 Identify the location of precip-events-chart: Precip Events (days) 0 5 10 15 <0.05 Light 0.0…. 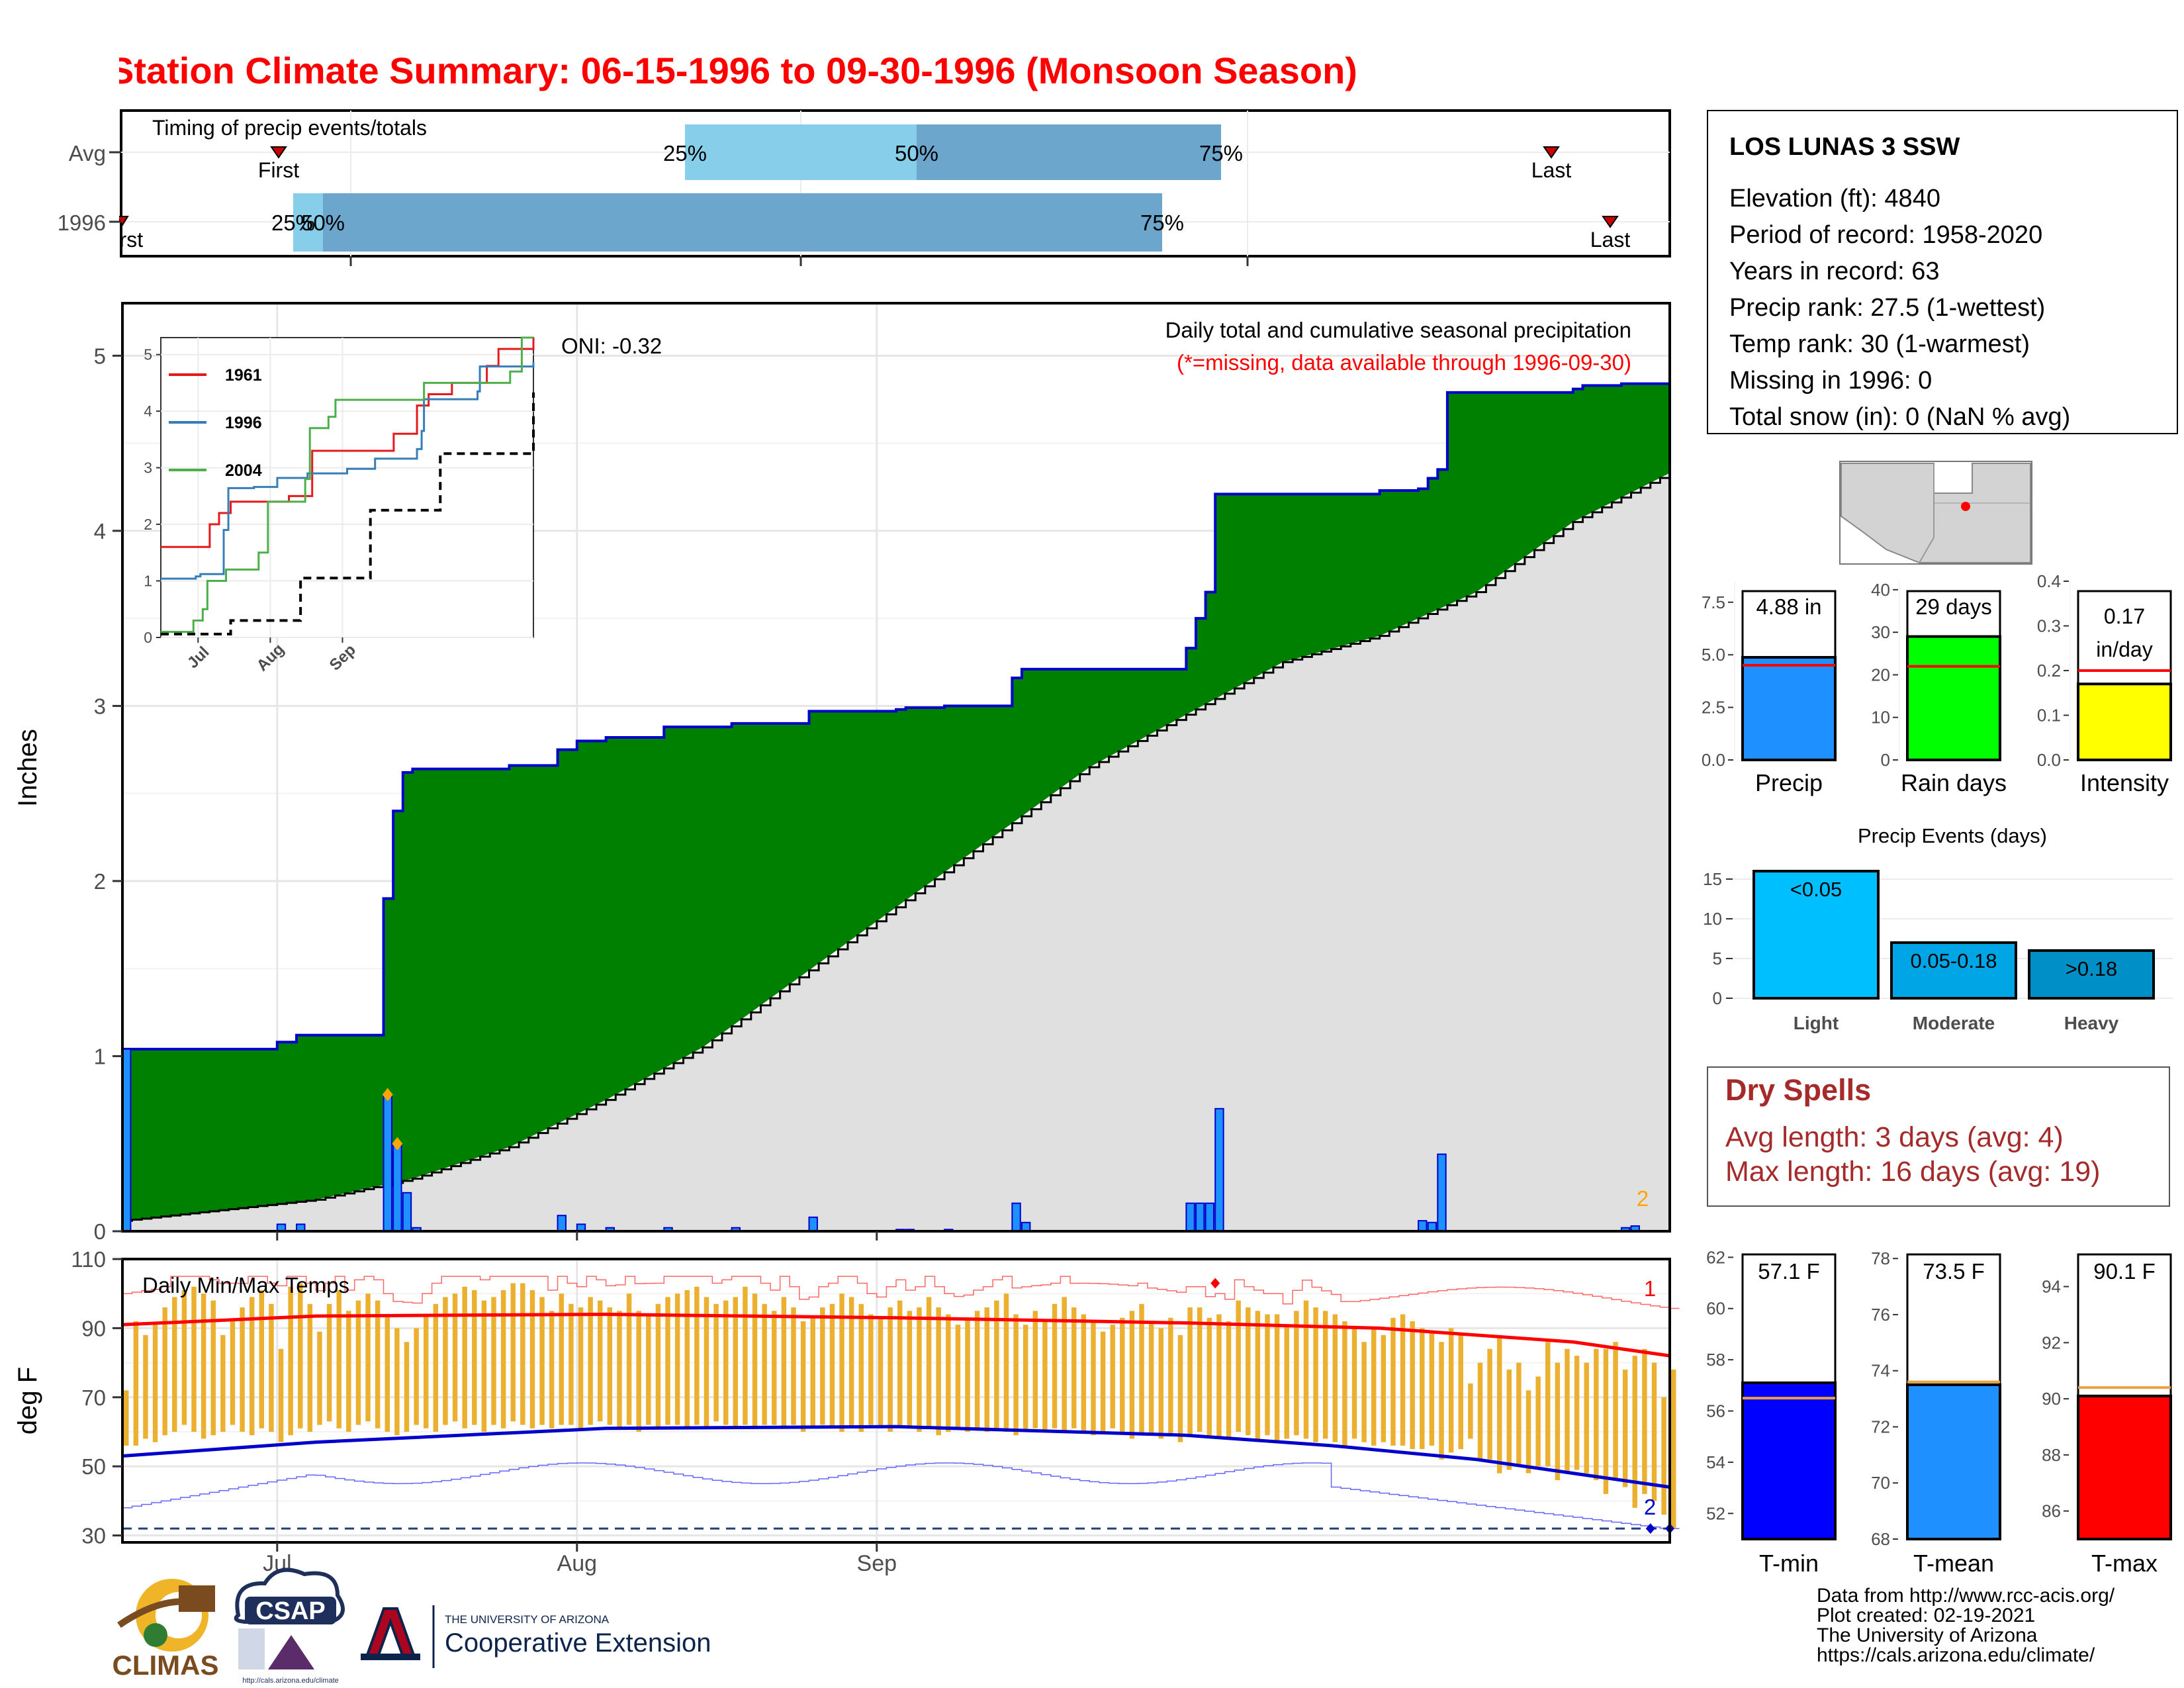
(1938, 928).